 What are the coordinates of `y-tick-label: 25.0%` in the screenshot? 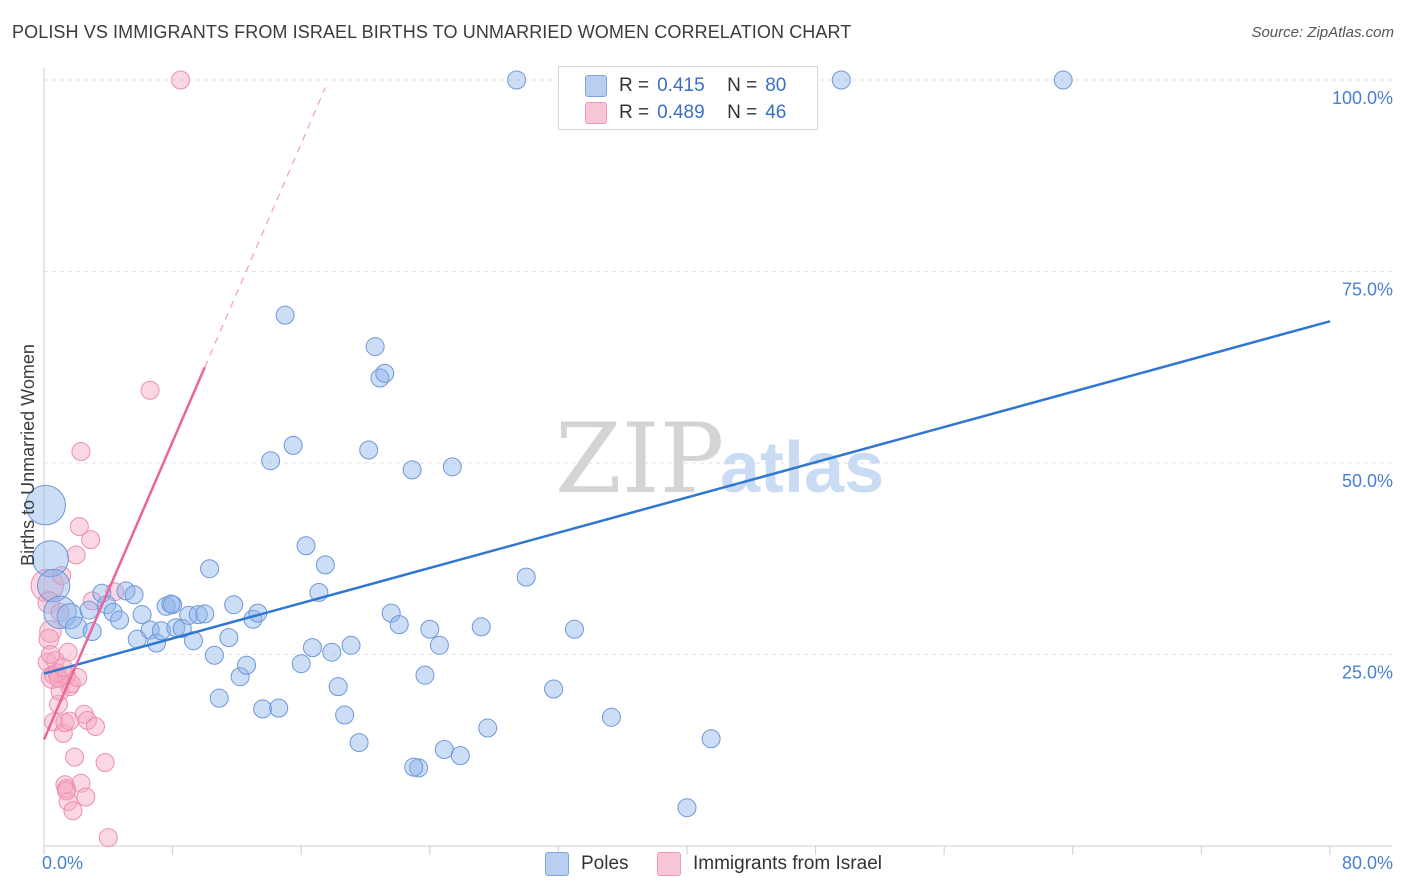 It's located at (1367, 673).